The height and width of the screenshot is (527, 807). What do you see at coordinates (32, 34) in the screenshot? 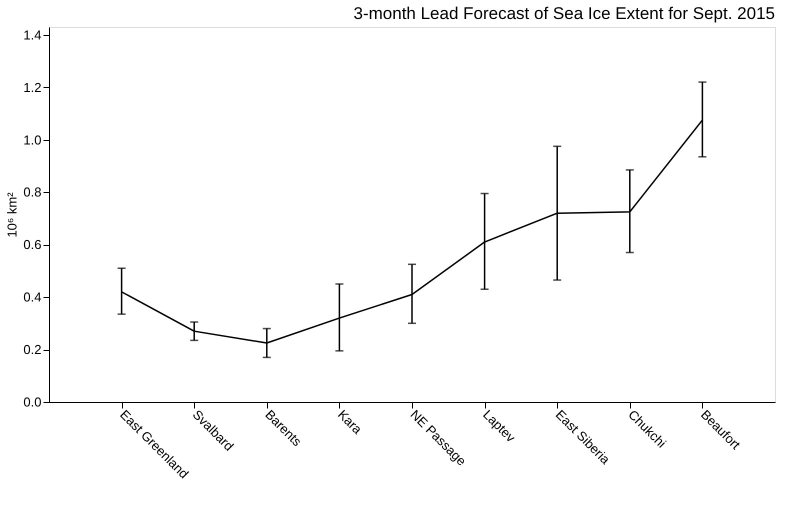
I see `y-tick-label: 1.4` at bounding box center [32, 34].